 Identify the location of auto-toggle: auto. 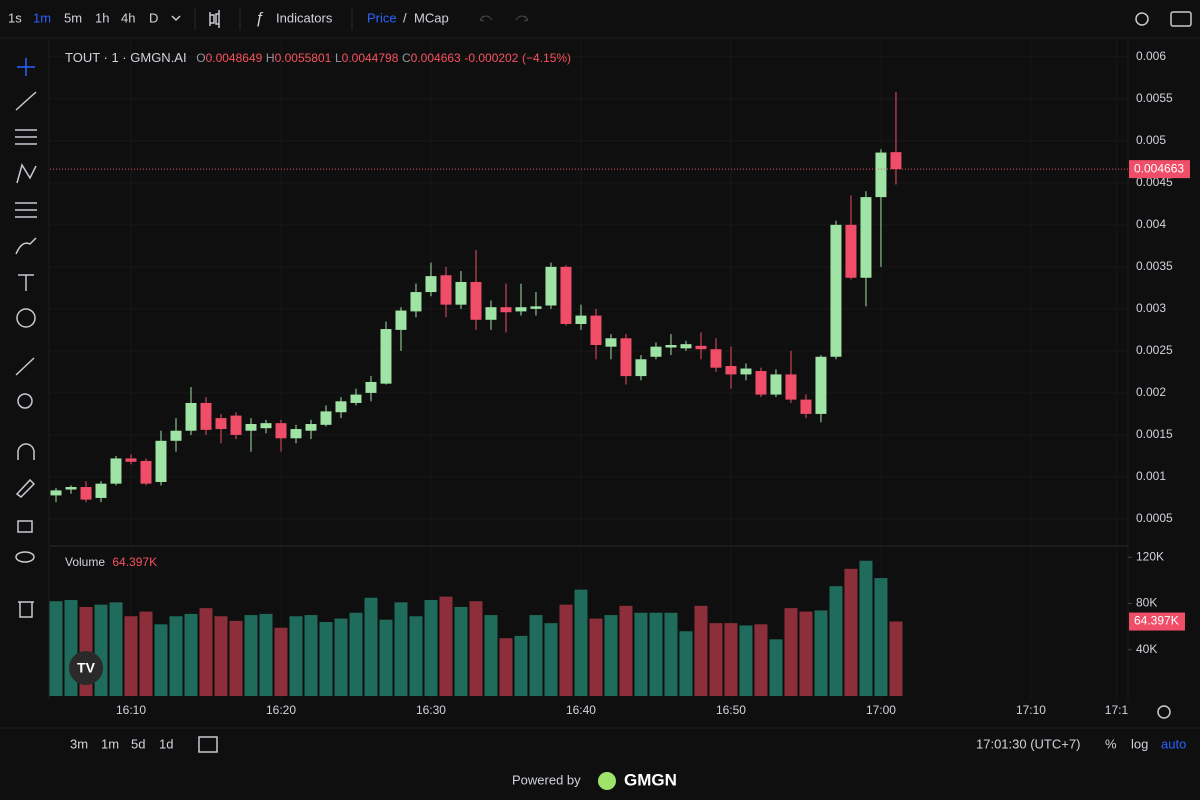
(1173, 743).